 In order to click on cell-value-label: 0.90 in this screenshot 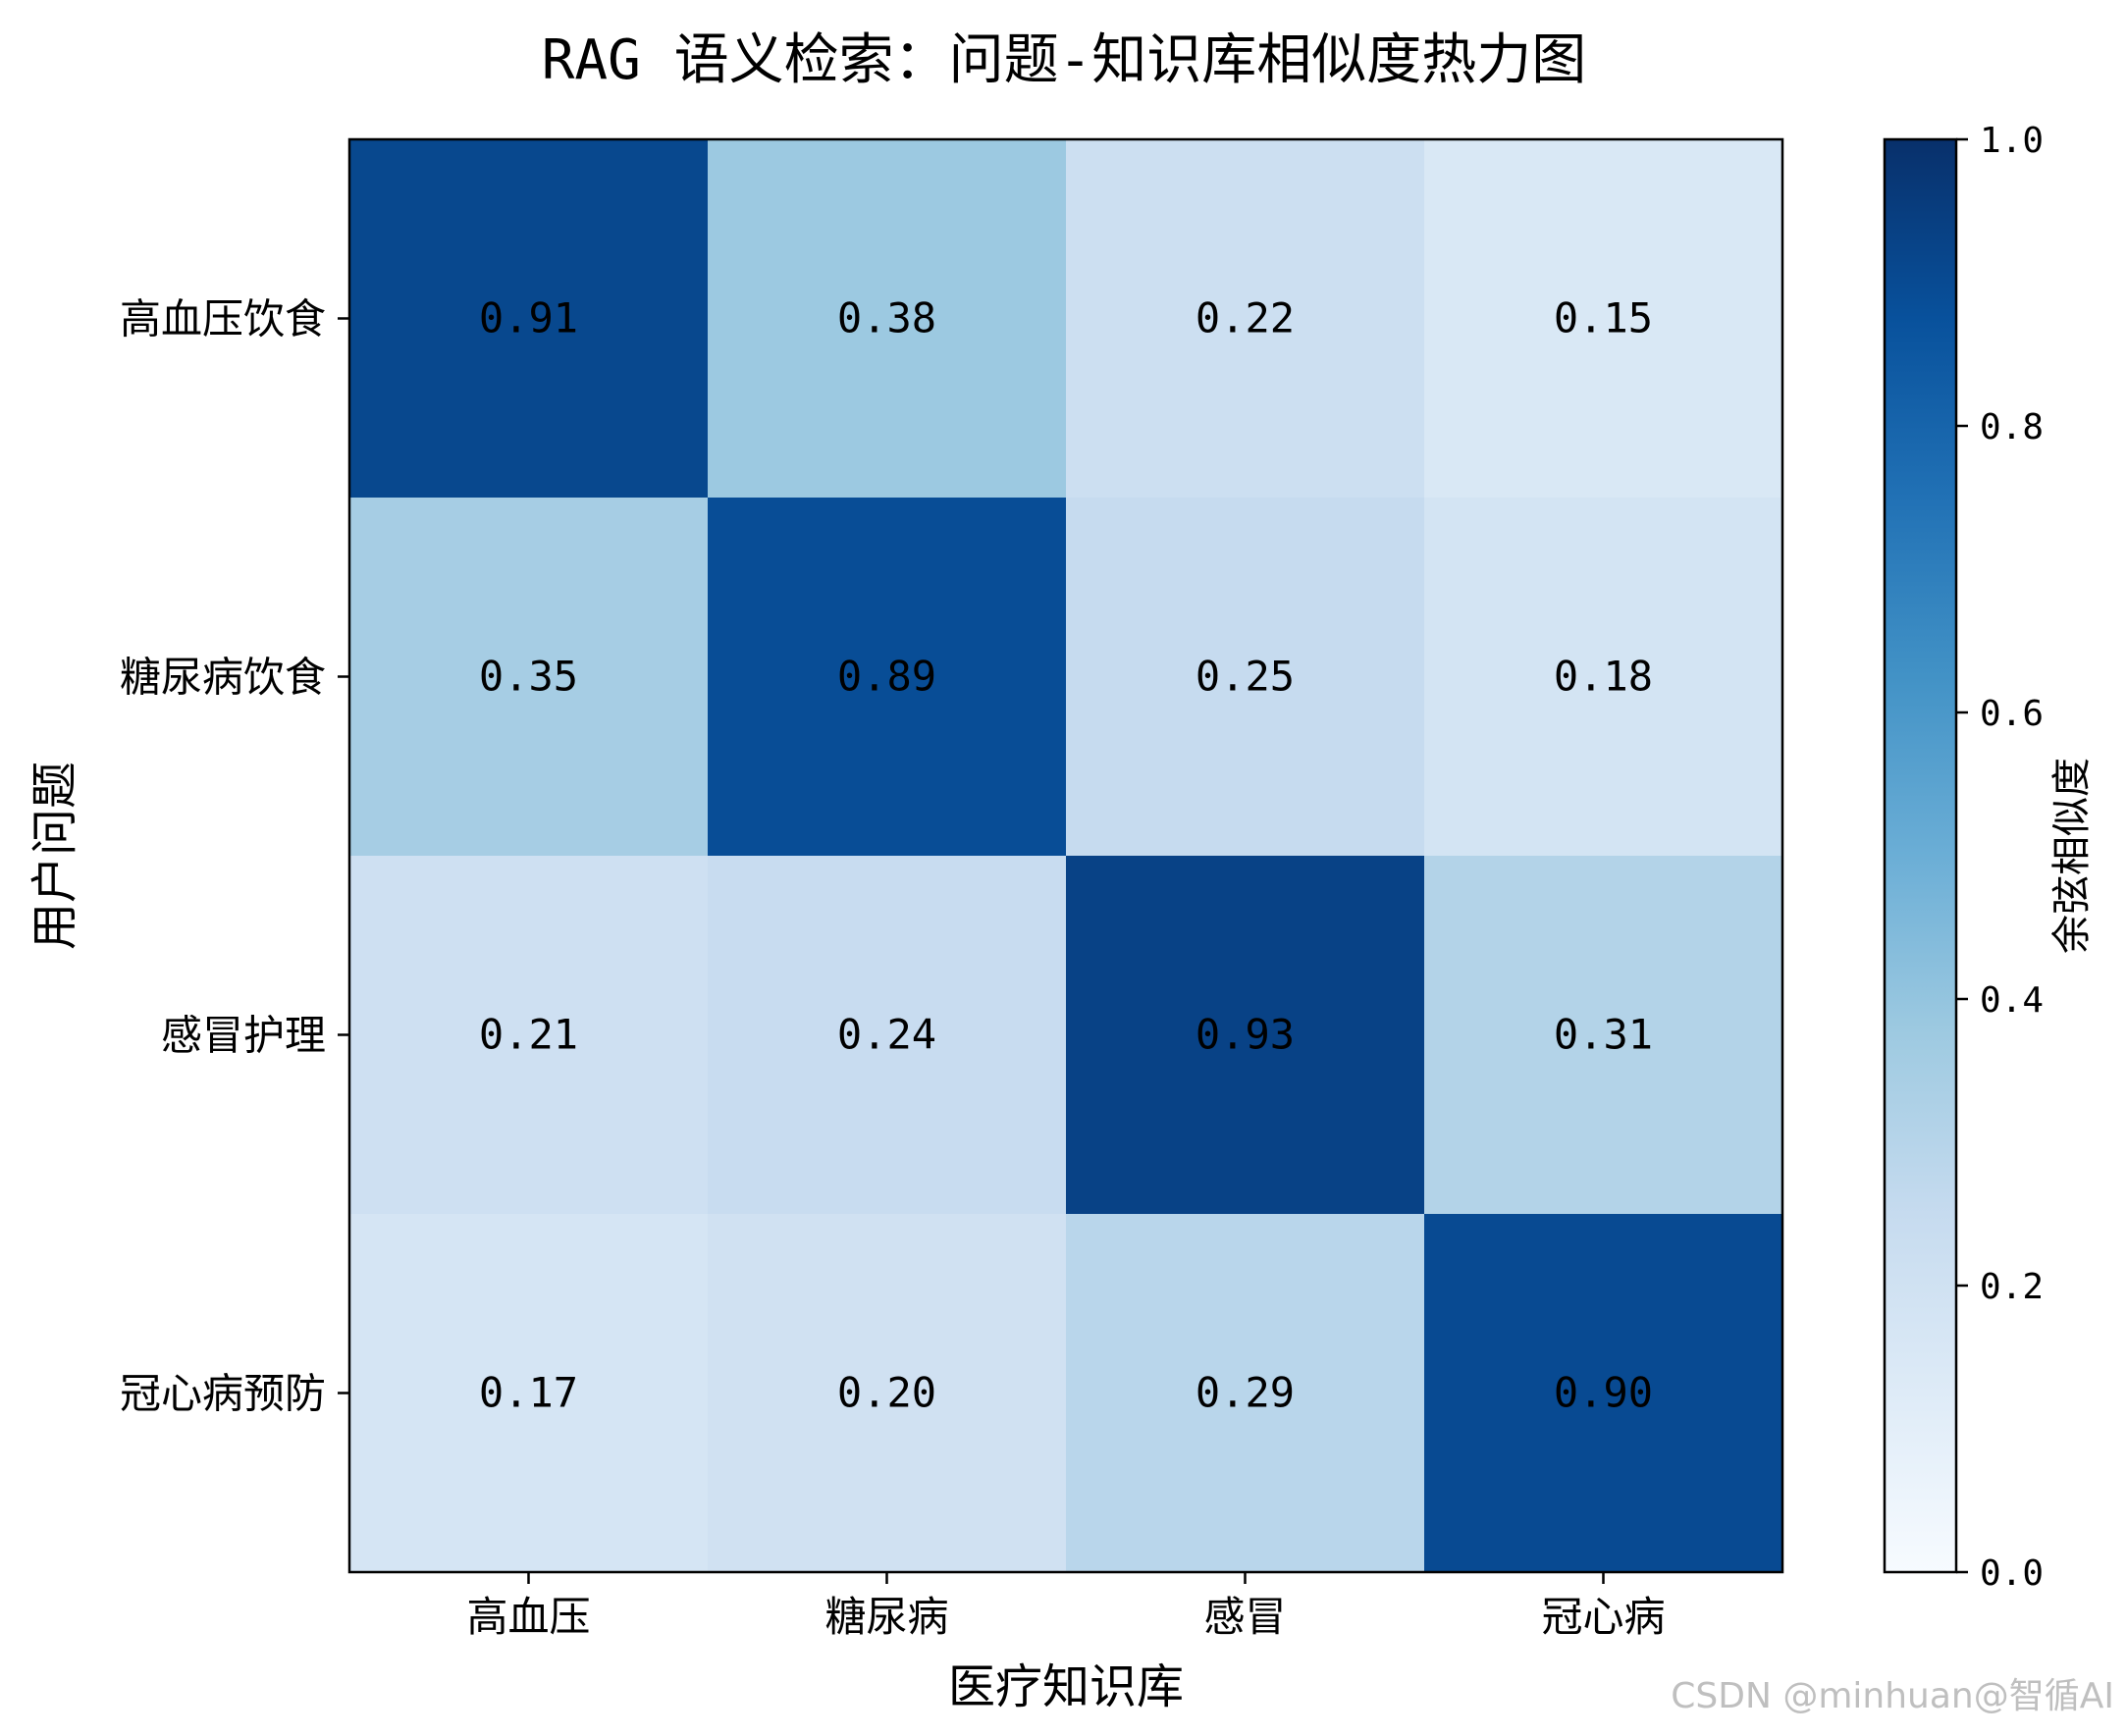, I will do `click(1603, 1393)`.